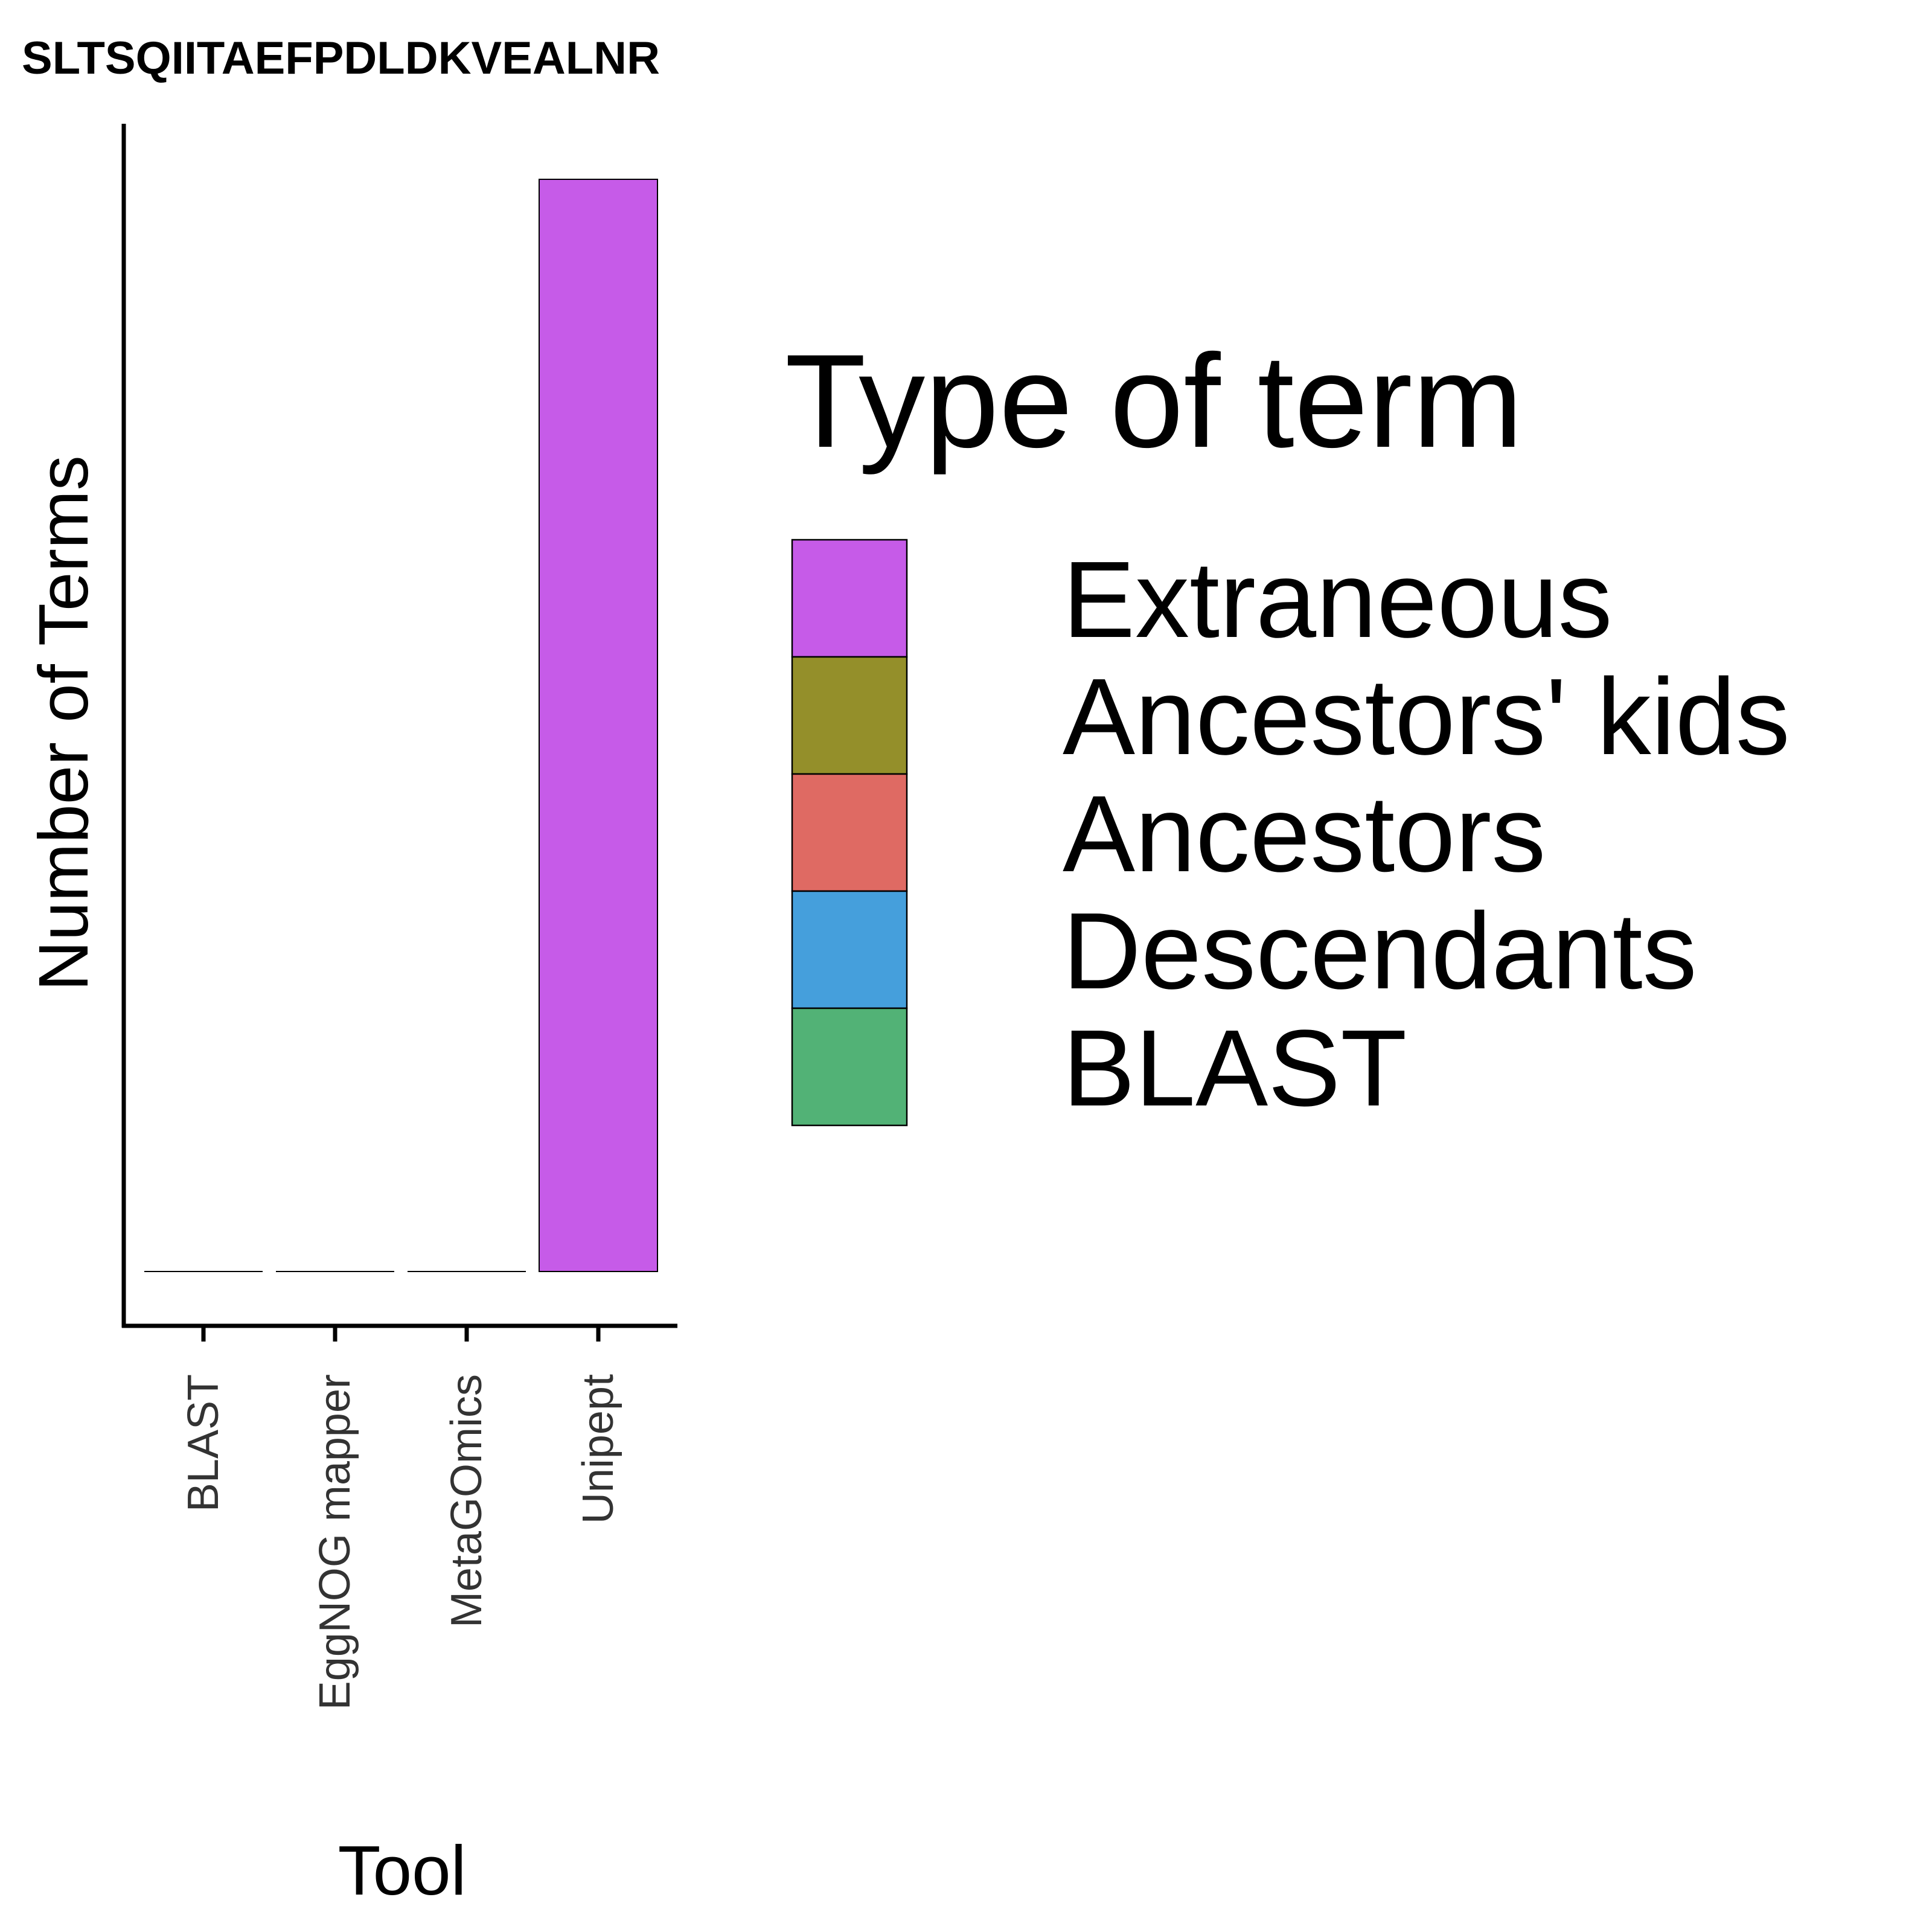 This screenshot has width=1932, height=1932. Describe the element at coordinates (1380, 951) in the screenshot. I see `legend-label: Descendants` at that location.